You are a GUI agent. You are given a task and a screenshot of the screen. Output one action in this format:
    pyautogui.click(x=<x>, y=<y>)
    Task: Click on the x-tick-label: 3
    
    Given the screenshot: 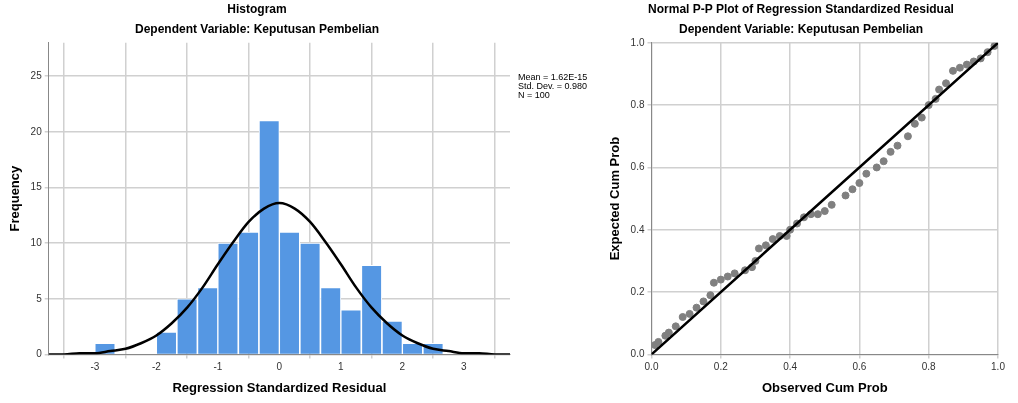 What is the action you would take?
    pyautogui.click(x=464, y=367)
    